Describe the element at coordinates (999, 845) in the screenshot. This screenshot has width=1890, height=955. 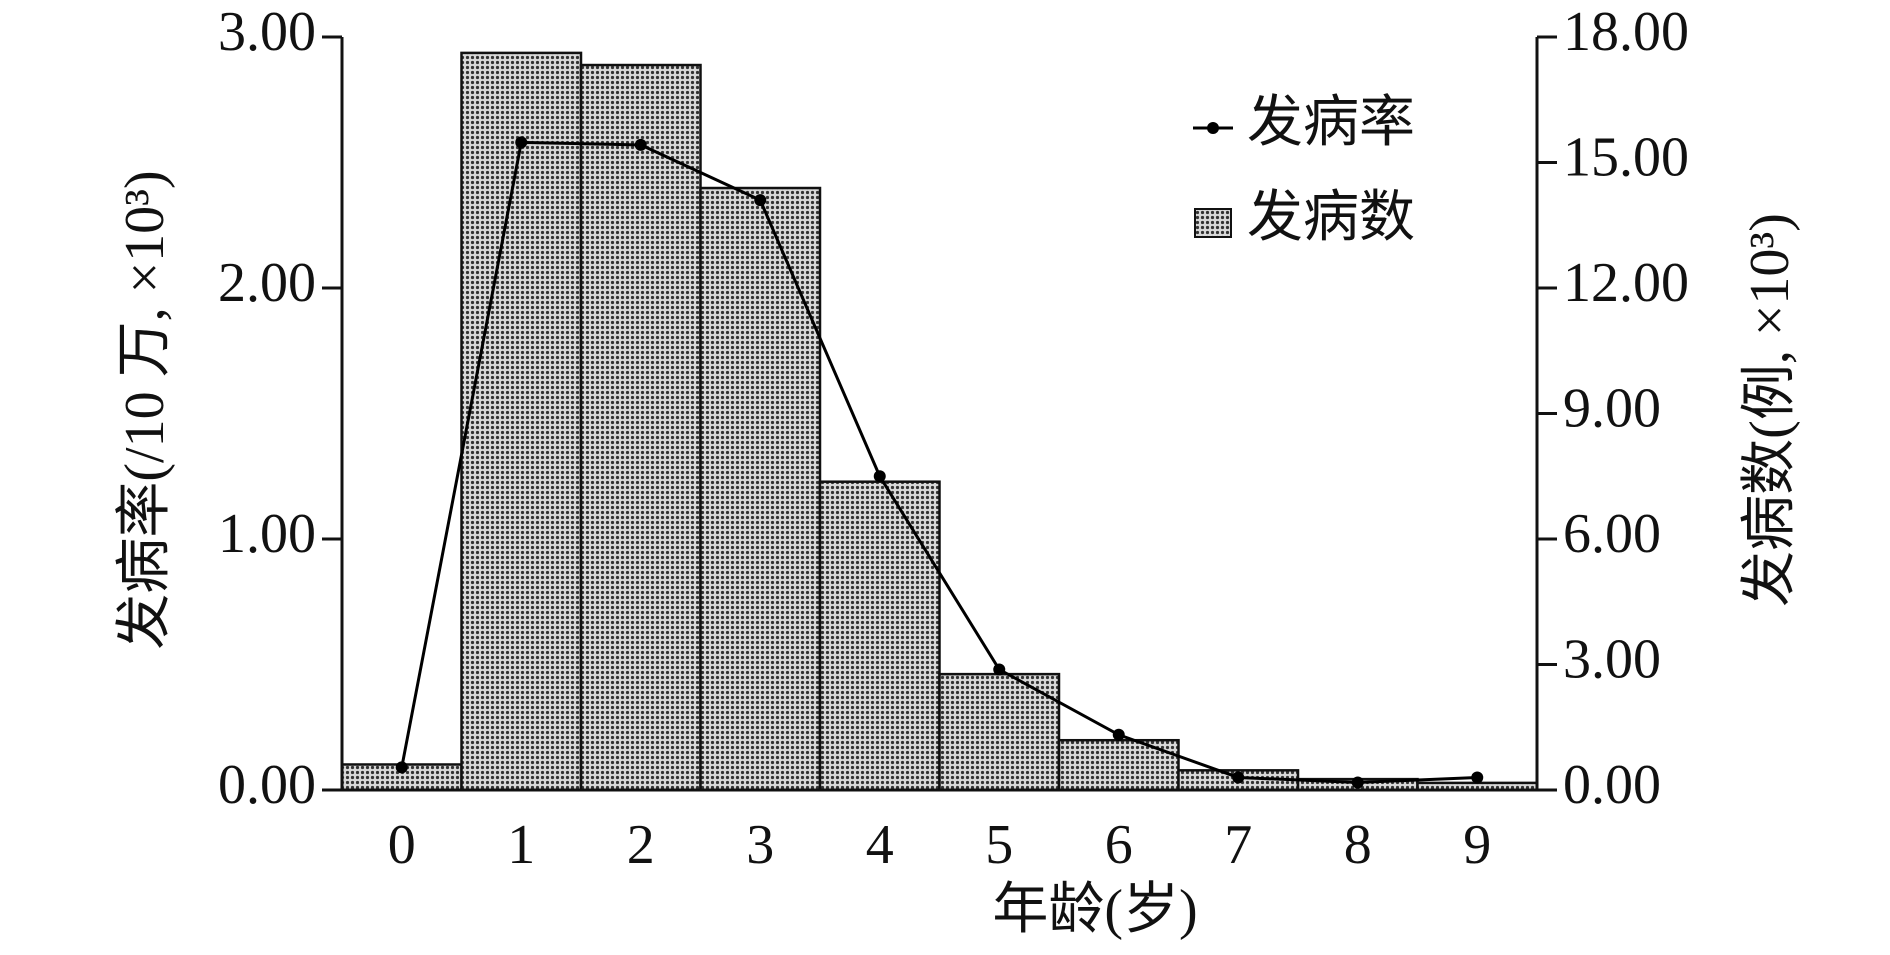
I see `x-tick-label: 5` at that location.